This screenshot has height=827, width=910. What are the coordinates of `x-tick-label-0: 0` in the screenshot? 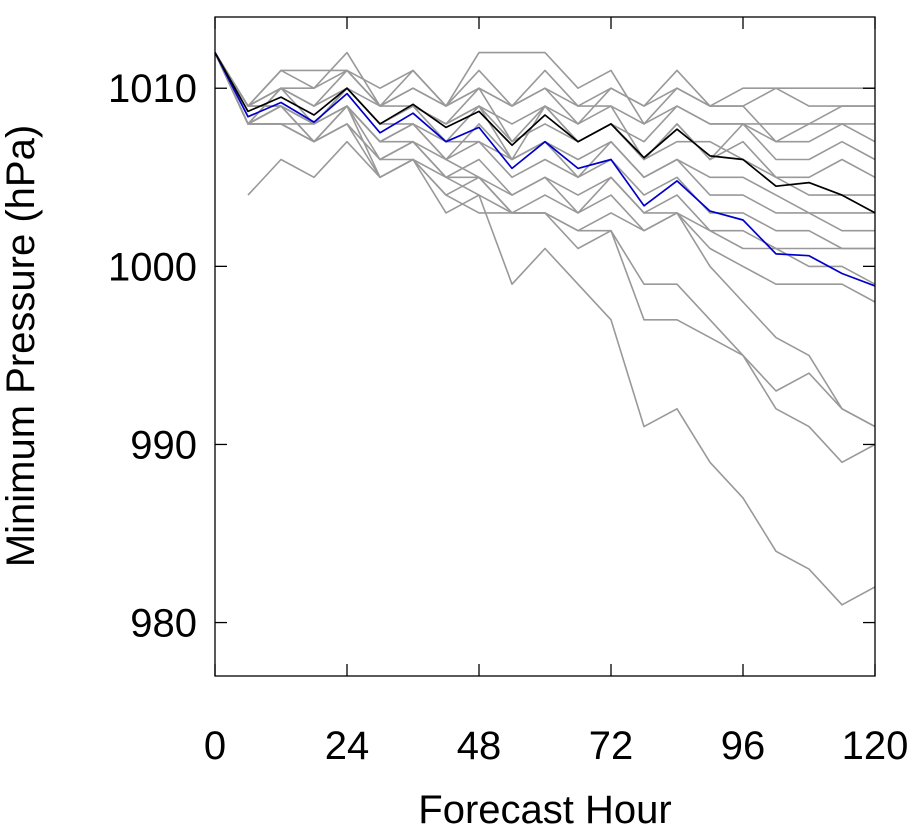 It's located at (215, 746).